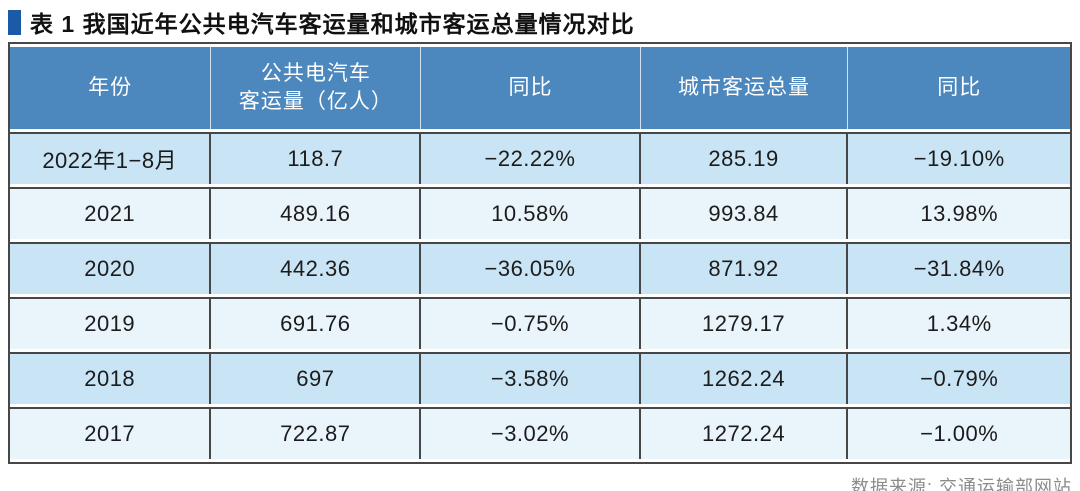  Describe the element at coordinates (959, 433) in the screenshot. I see `table-cell-city-yoy: −1.00%` at that location.